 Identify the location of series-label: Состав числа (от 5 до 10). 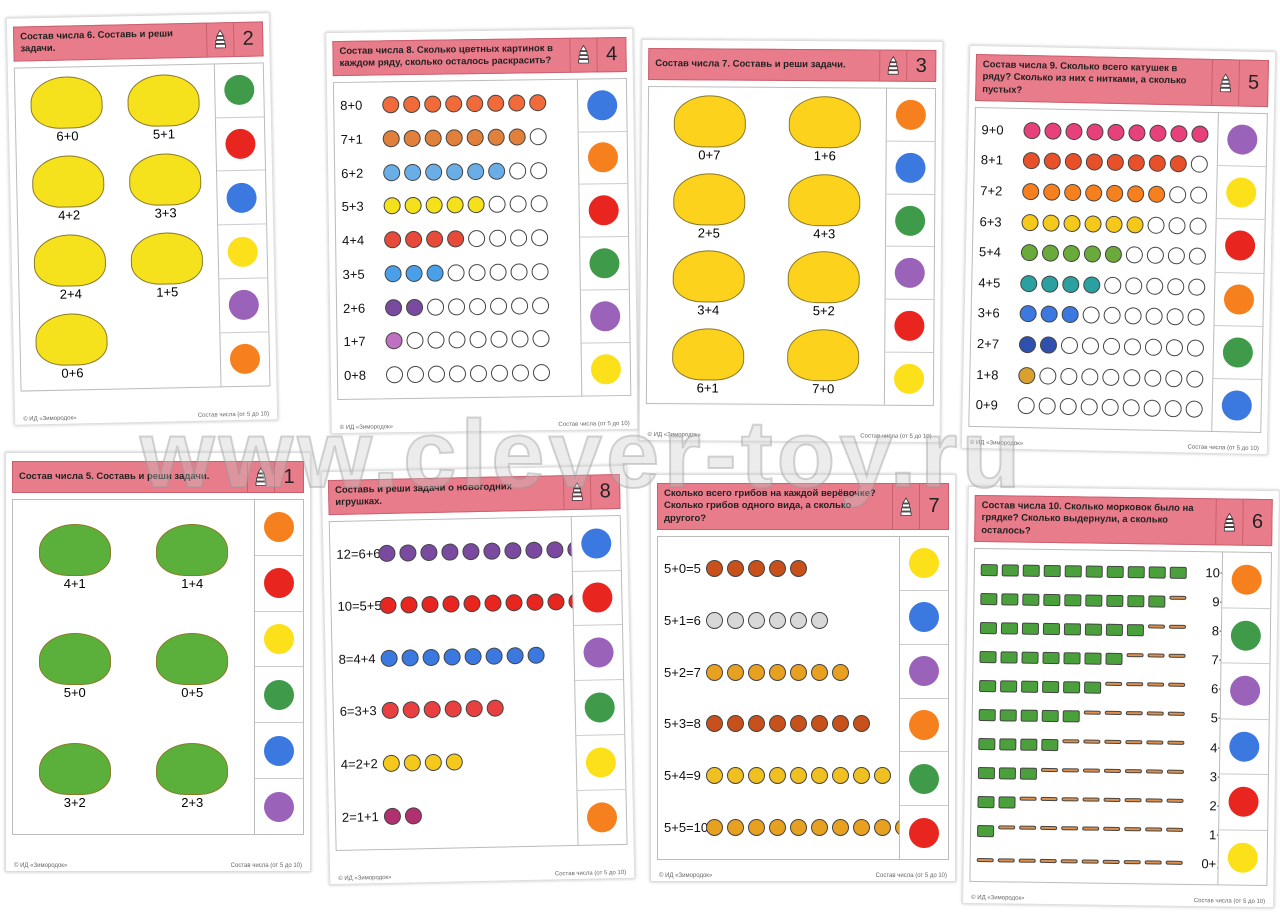
(233, 415).